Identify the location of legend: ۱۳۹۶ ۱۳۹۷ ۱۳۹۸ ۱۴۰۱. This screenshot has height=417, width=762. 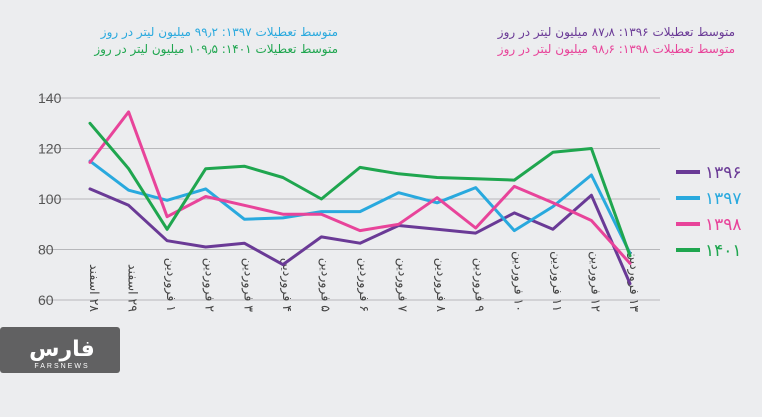
(709, 212).